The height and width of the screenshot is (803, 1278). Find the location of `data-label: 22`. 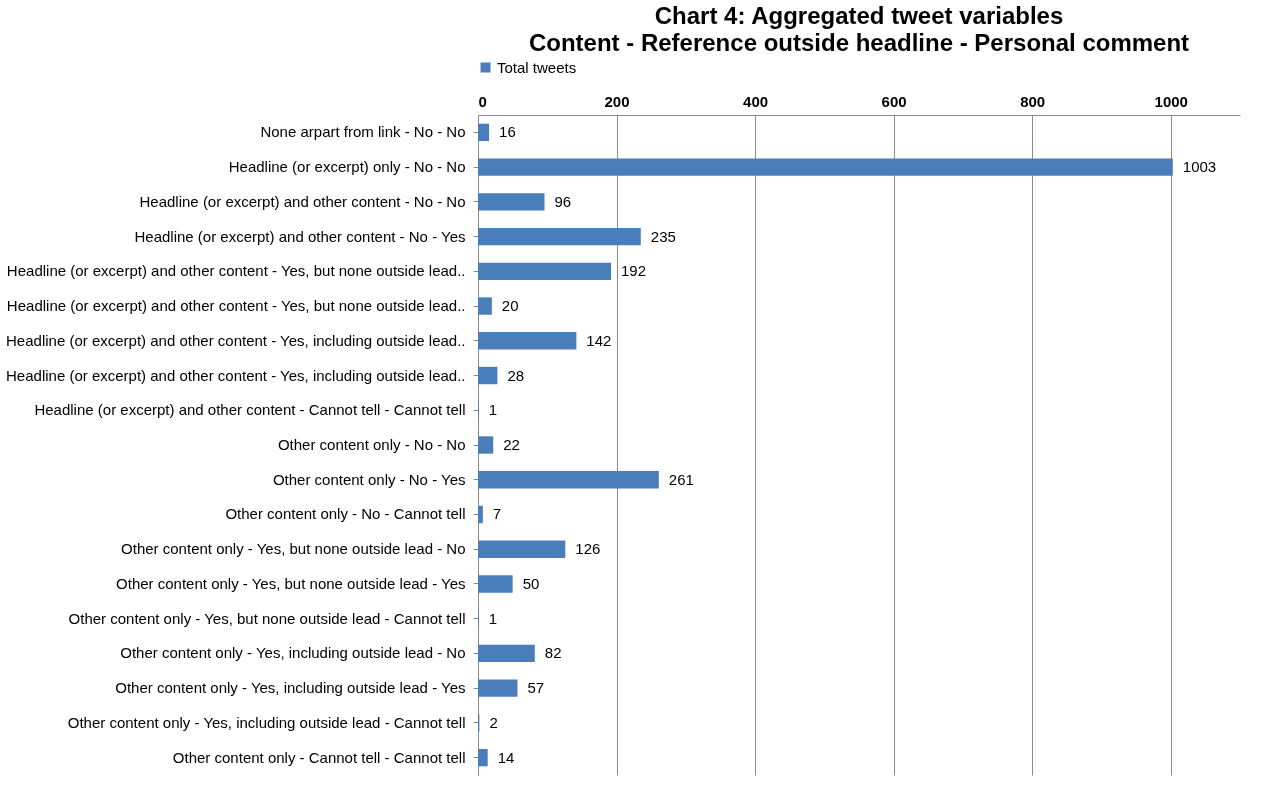

data-label: 22 is located at coordinates (511, 444).